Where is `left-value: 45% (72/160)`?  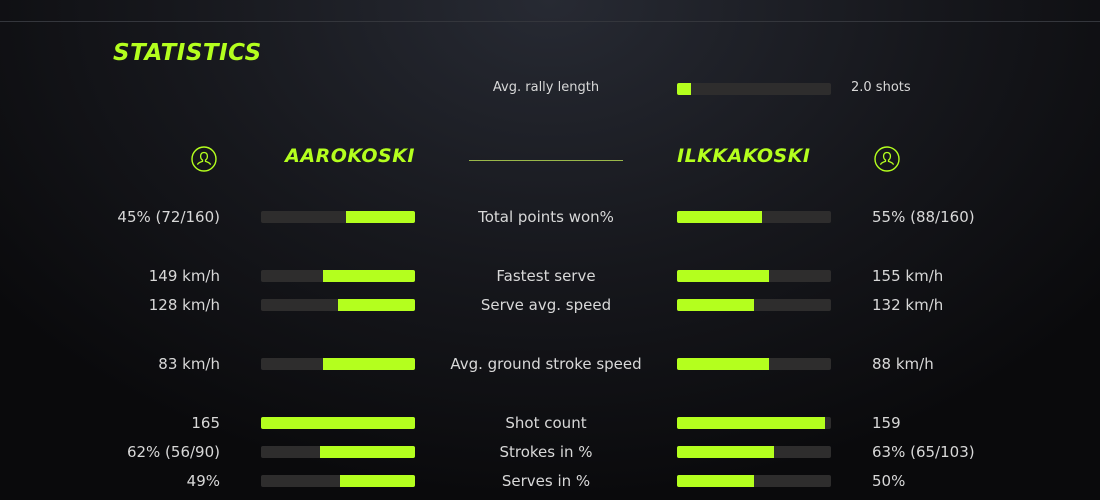
left-value: 45% (72/160) is located at coordinates (168, 217).